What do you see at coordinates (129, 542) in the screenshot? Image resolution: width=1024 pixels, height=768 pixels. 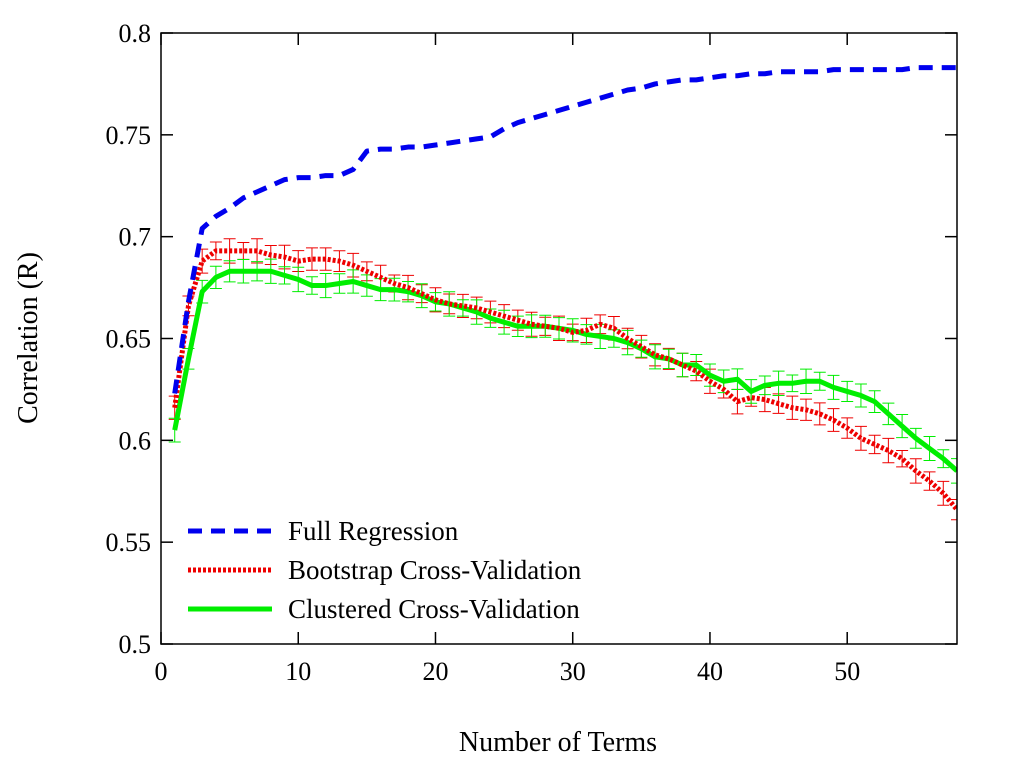 I see `y-tick-label: 0.55` at bounding box center [129, 542].